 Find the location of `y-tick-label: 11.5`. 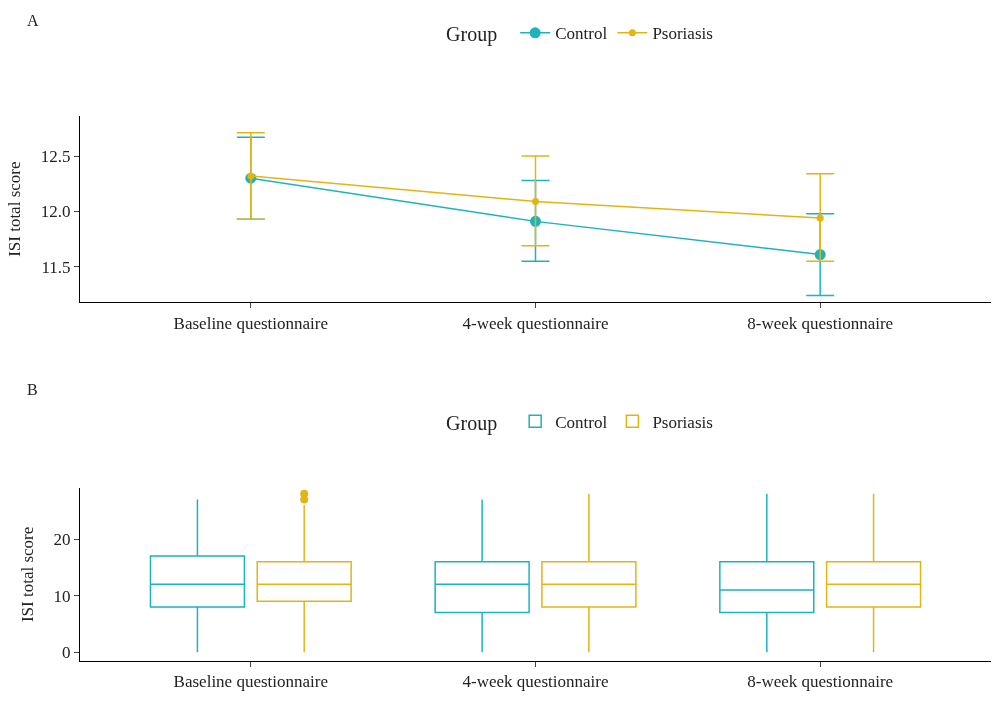

y-tick-label: 11.5 is located at coordinates (56, 267).